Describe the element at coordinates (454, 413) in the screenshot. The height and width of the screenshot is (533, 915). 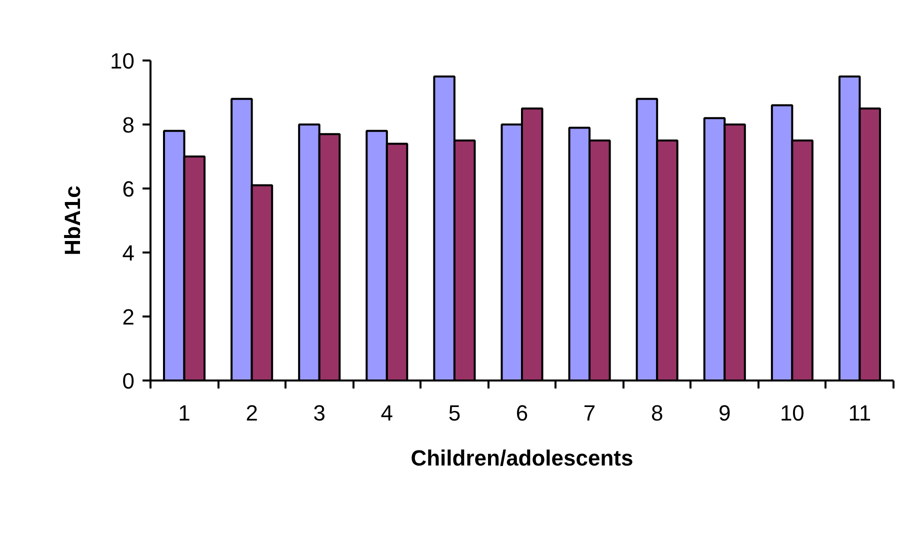
I see `x-tick-label: 5` at that location.